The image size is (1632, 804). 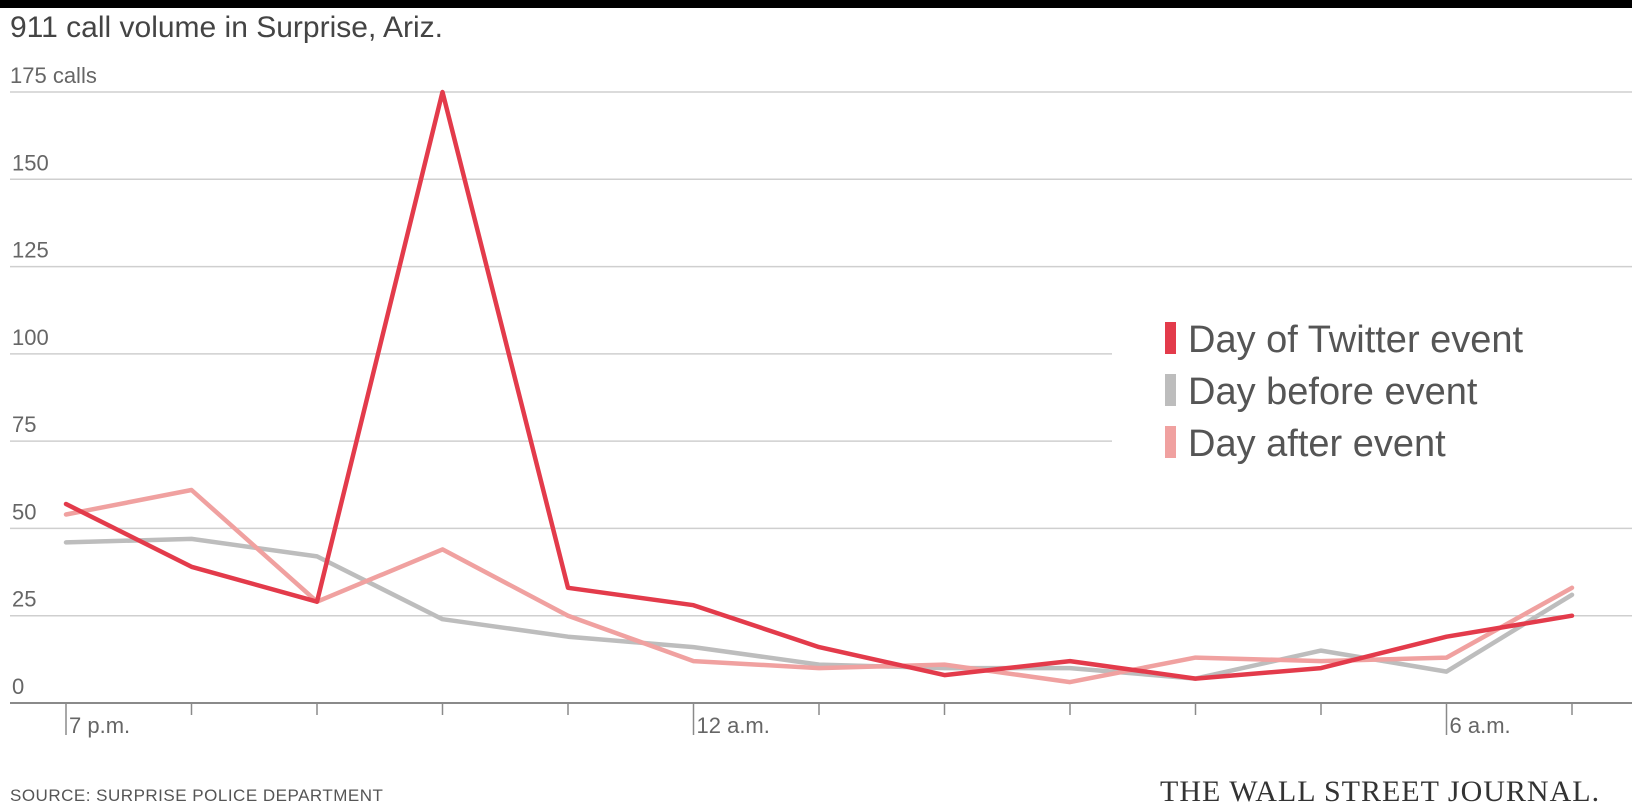 I want to click on x-tick-label: 6 a.m., so click(x=1480, y=725).